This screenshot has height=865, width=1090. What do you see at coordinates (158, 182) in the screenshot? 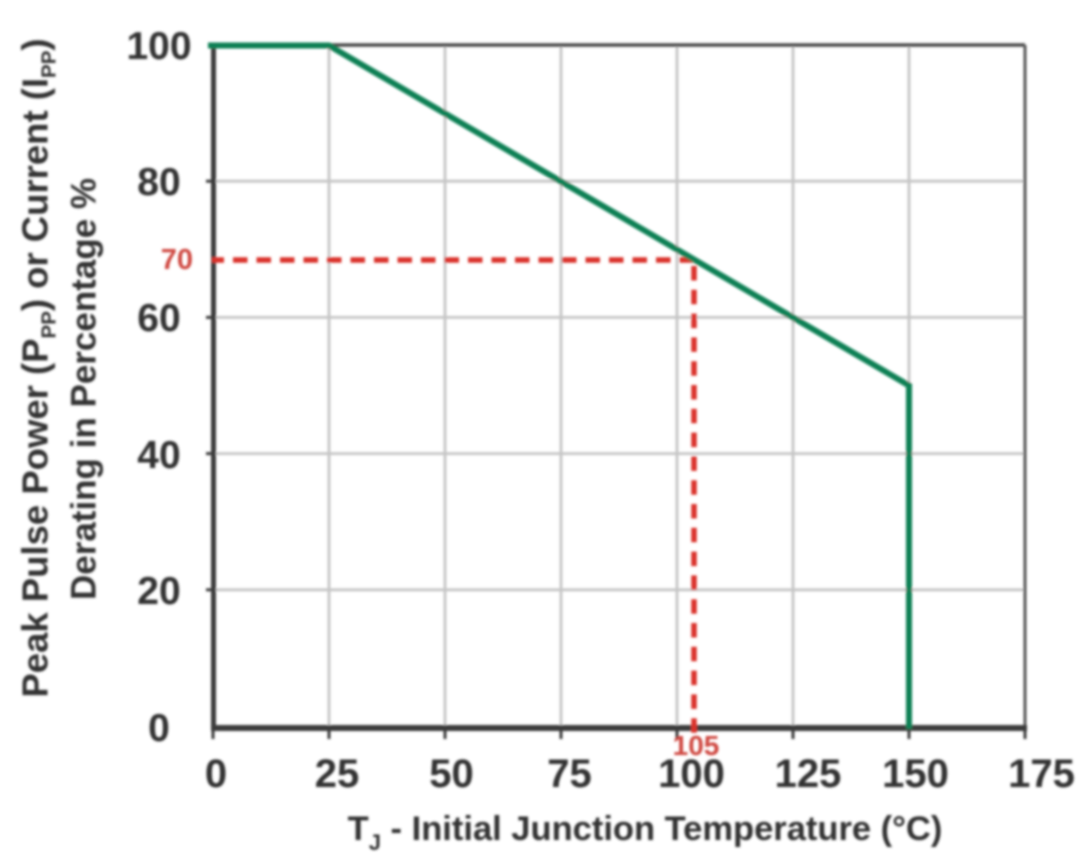
I see `svg-text: 80` at bounding box center [158, 182].